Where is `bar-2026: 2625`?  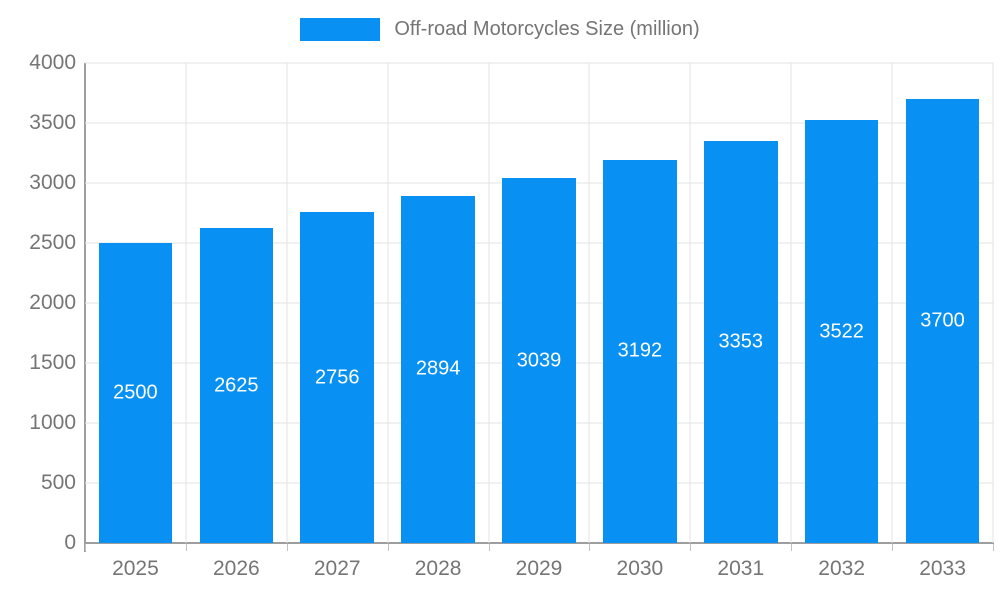
bar-2026: 2625 is located at coordinates (236, 385).